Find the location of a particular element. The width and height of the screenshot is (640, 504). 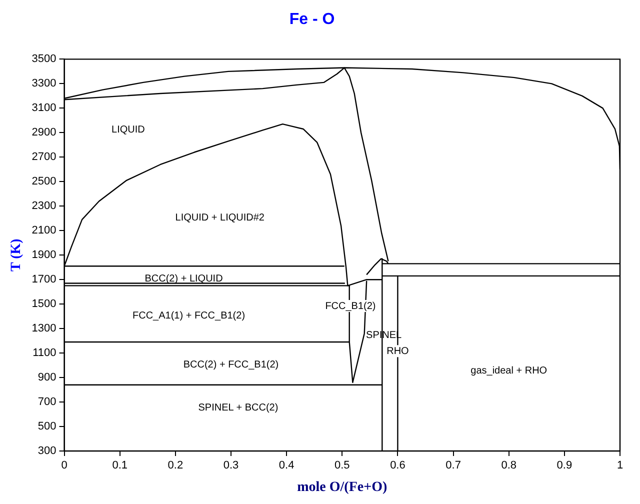

y-tick-label: 2500 is located at coordinates (44, 182).